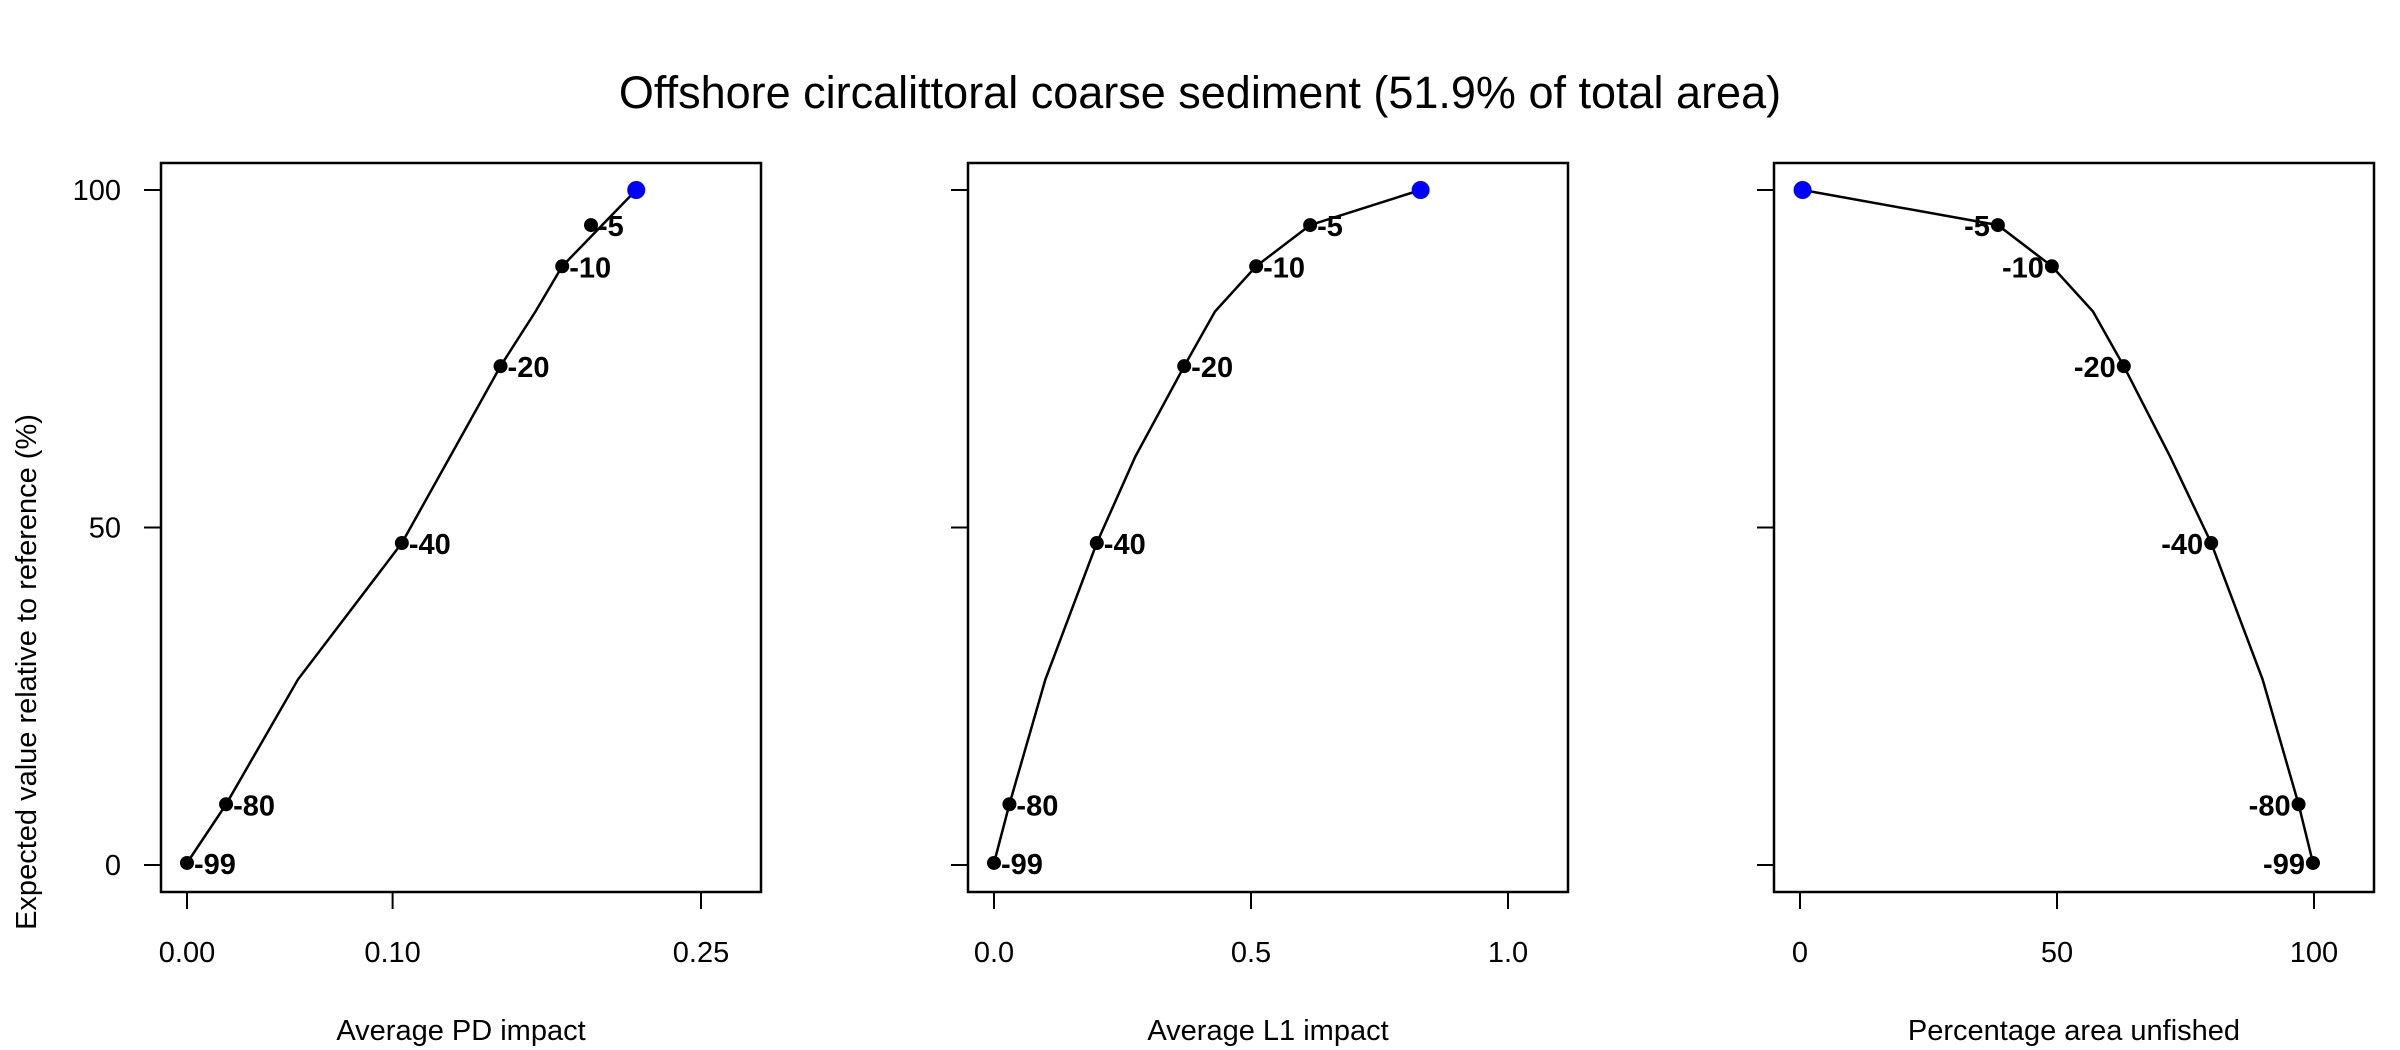 Image resolution: width=2400 pixels, height=1050 pixels. What do you see at coordinates (113, 866) in the screenshot?
I see `y-tick-label: 0` at bounding box center [113, 866].